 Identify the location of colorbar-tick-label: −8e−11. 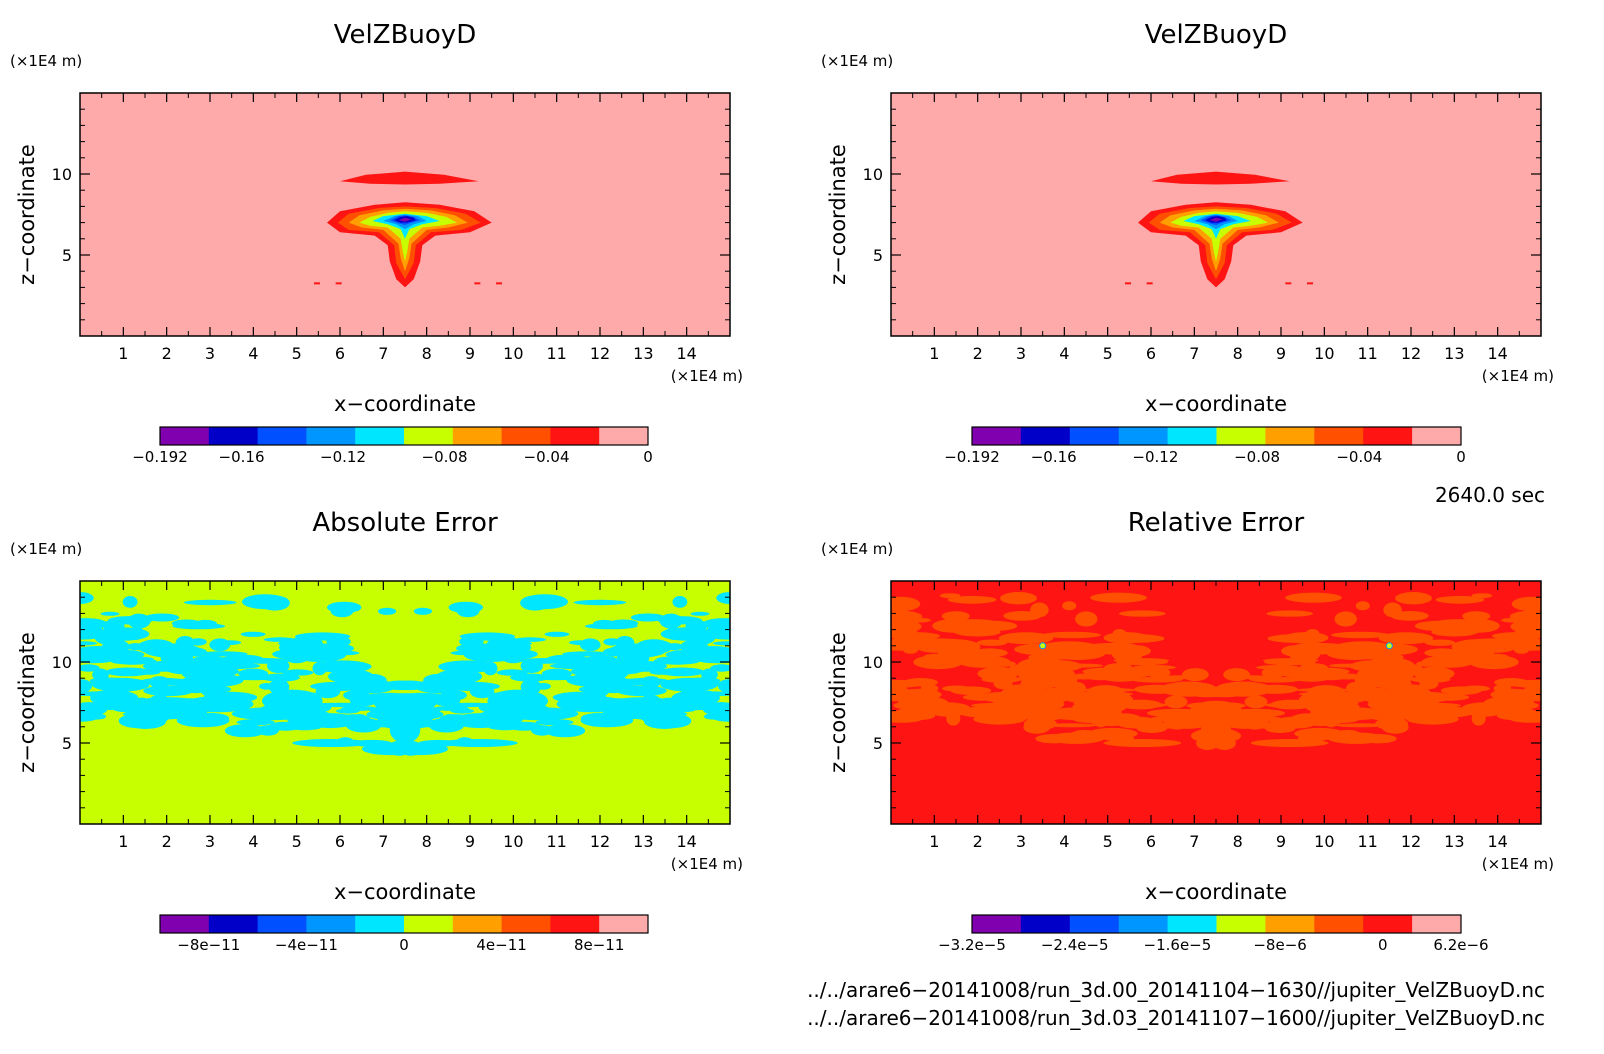
(208, 945).